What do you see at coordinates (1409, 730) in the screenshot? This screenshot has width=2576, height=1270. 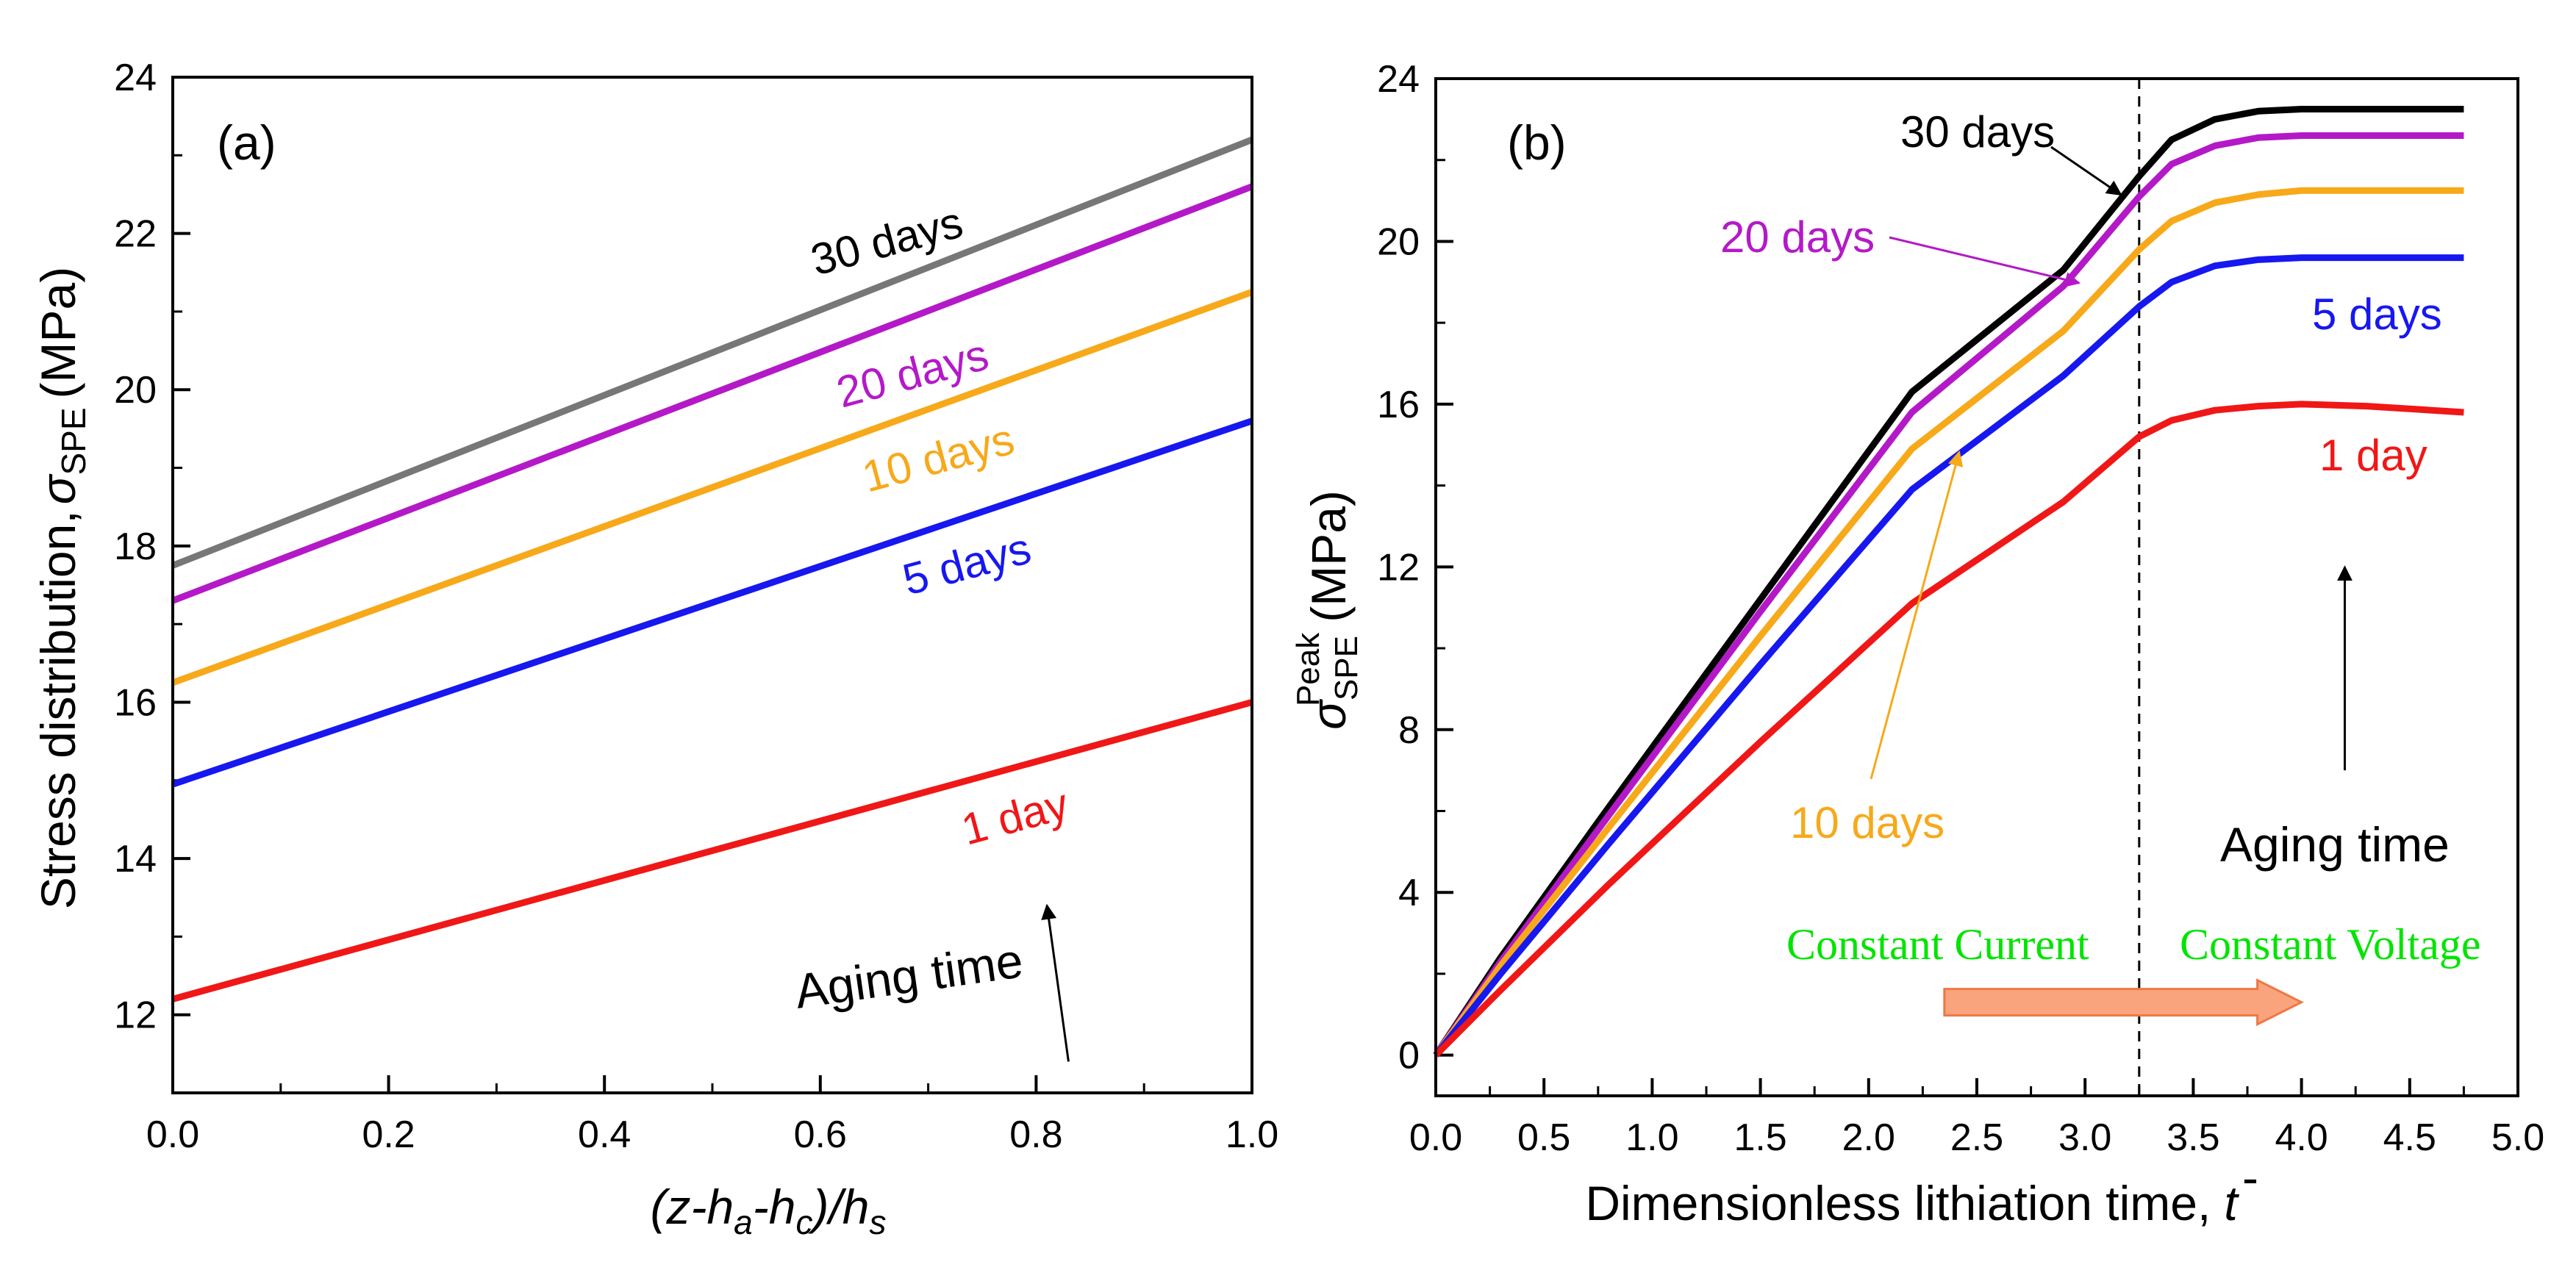 I see `panel-b-y-tick-label: 8` at bounding box center [1409, 730].